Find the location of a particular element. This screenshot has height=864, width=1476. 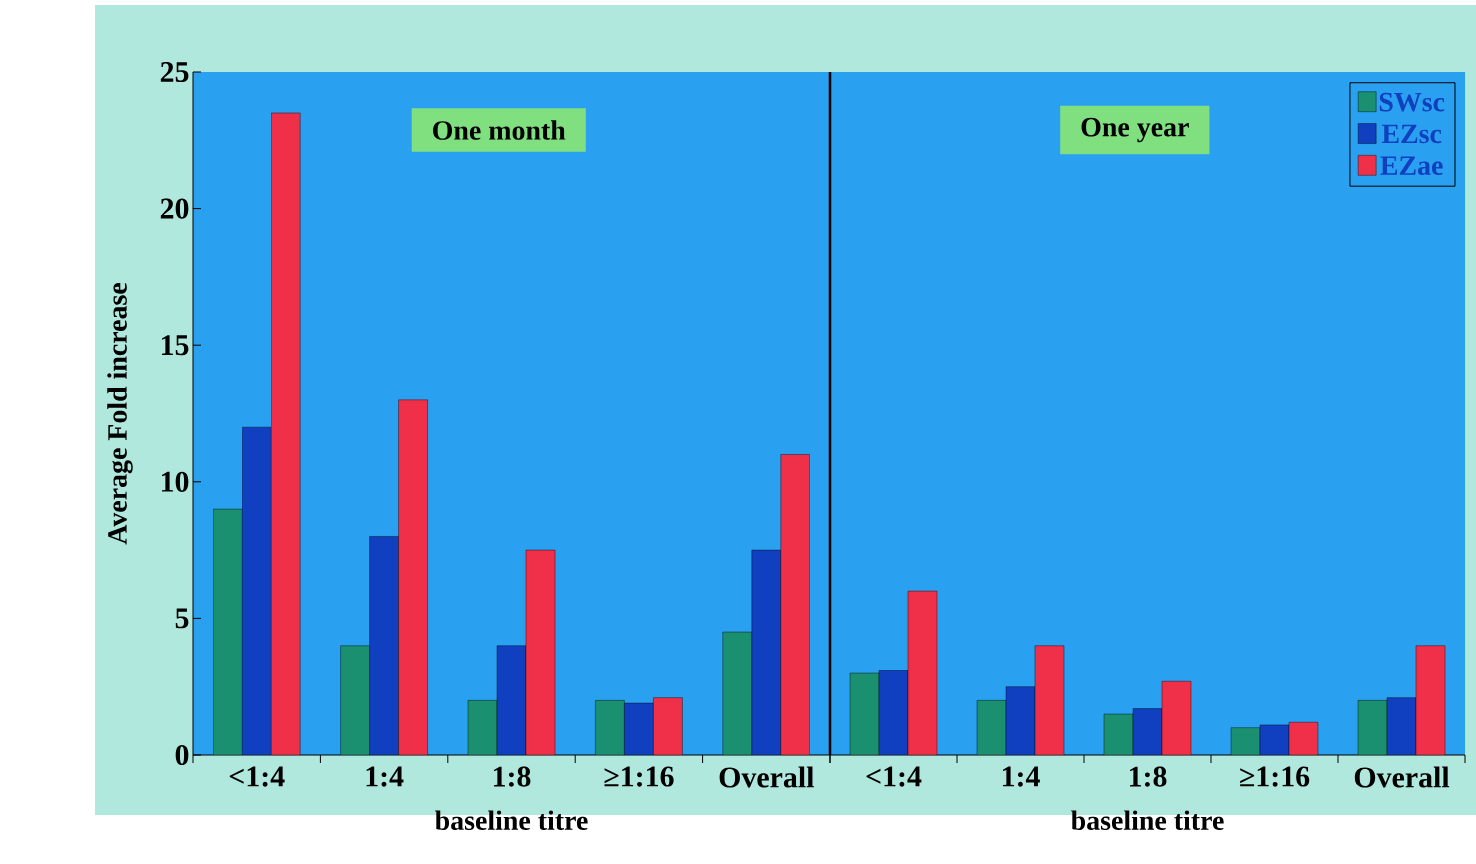

legend-label: EZsc is located at coordinates (1411, 134).